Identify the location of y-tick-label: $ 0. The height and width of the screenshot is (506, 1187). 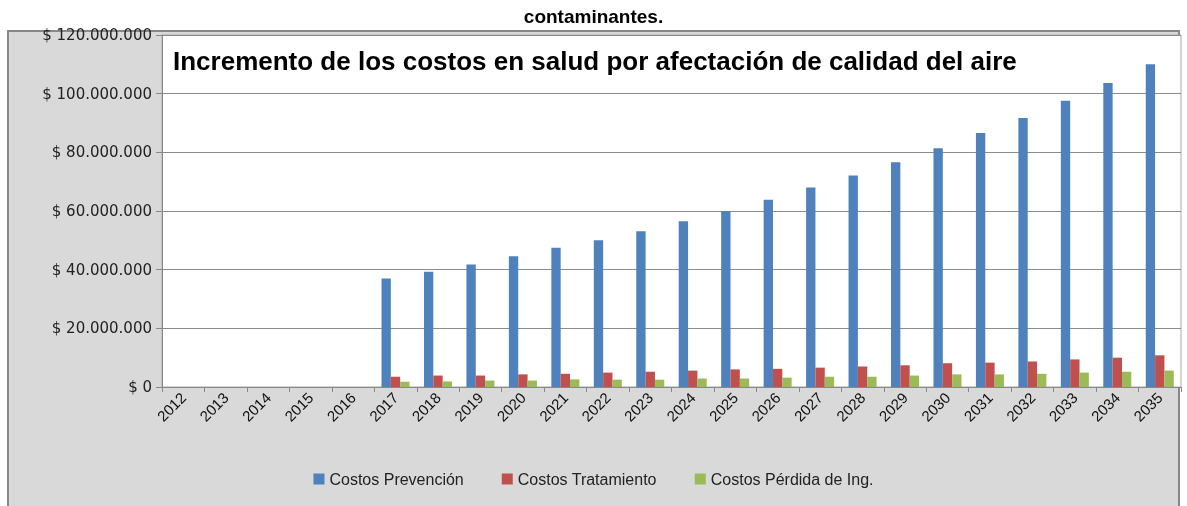
(140, 387).